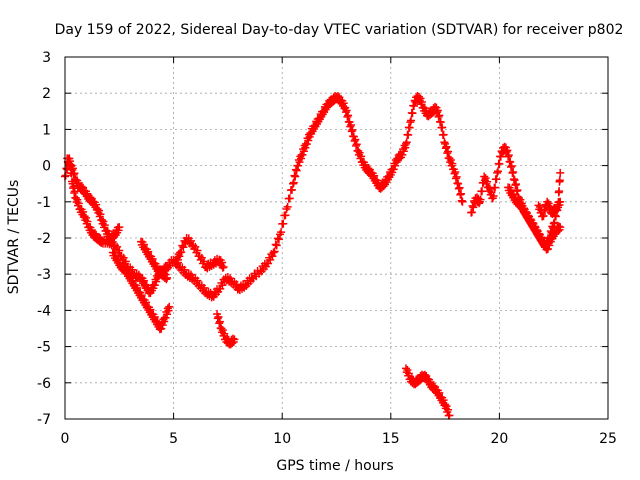  What do you see at coordinates (549, 209) in the screenshot?
I see `series-sdtvar-late-right-branch` at bounding box center [549, 209].